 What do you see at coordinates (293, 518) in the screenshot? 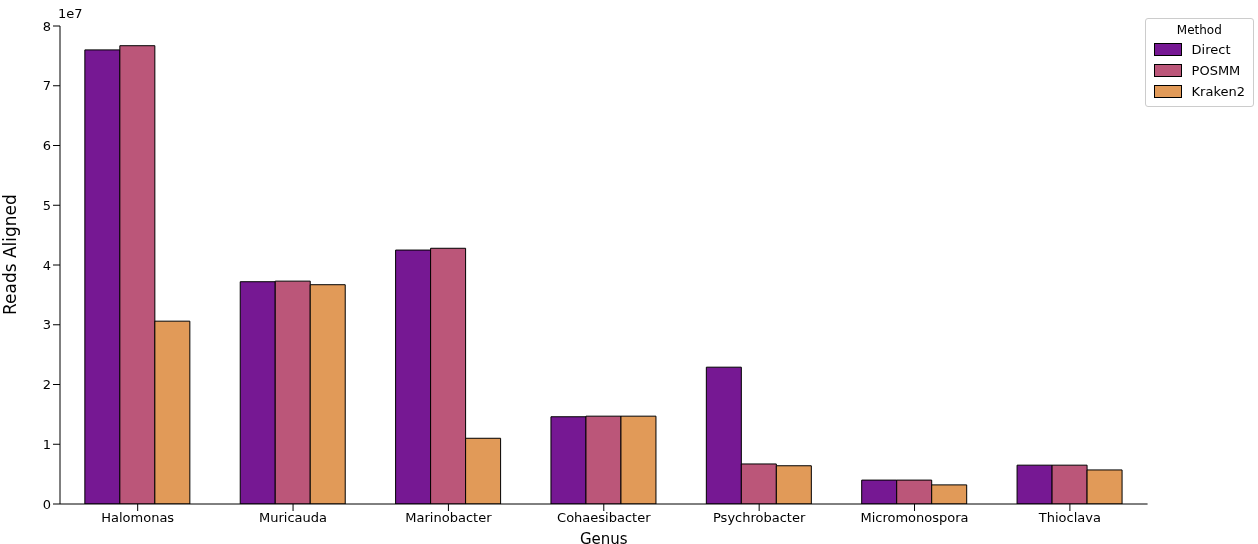
I see `x-tick-label: Muricauda` at bounding box center [293, 518].